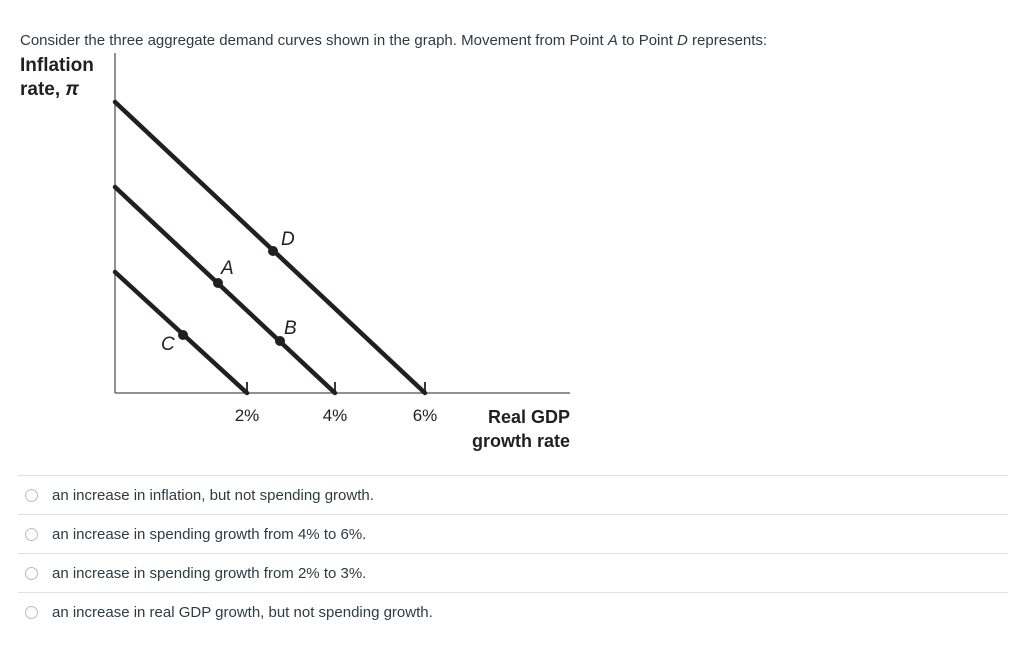 This screenshot has height=645, width=1024. What do you see at coordinates (520, 441) in the screenshot?
I see `x-axis-title-line2: growth rate` at bounding box center [520, 441].